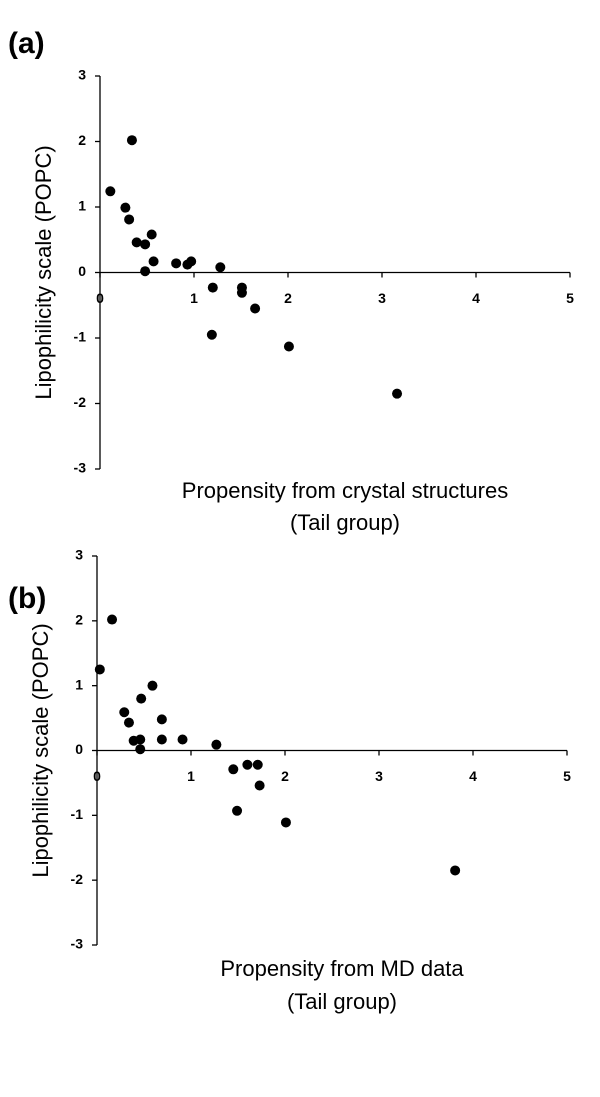 The width and height of the screenshot is (600, 1097). Describe the element at coordinates (345, 490) in the screenshot. I see `x-axis-label: Propensity from crystal structures` at that location.